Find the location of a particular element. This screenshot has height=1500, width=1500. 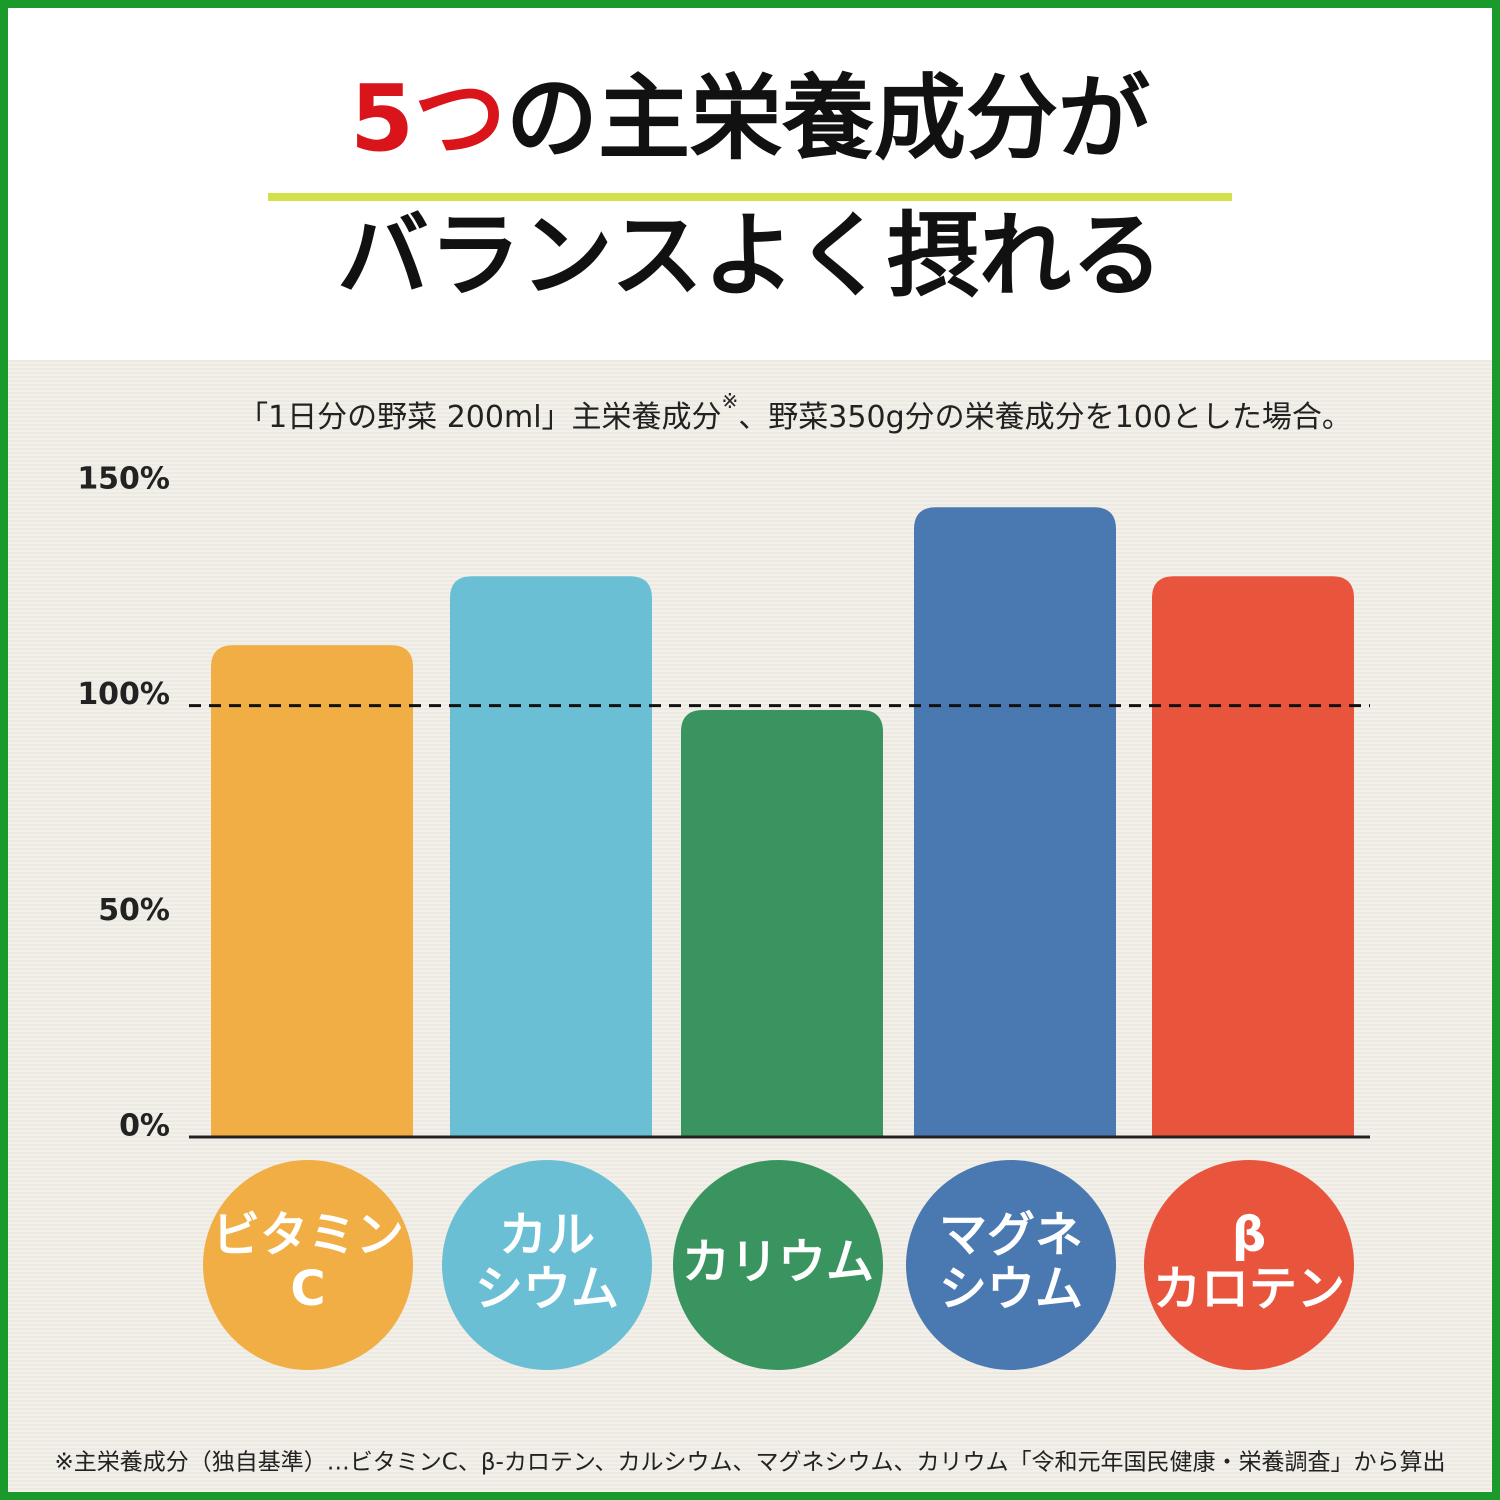

category-label: ビタミン is located at coordinates (308, 1235).